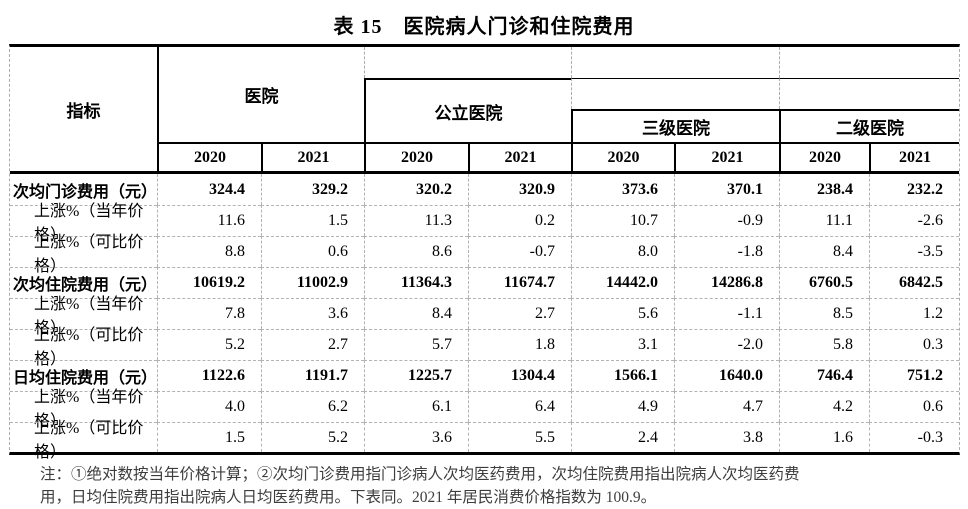 This screenshot has width=968, height=509. What do you see at coordinates (726, 251) in the screenshot?
I see `value-cell: -1.8` at bounding box center [726, 251].